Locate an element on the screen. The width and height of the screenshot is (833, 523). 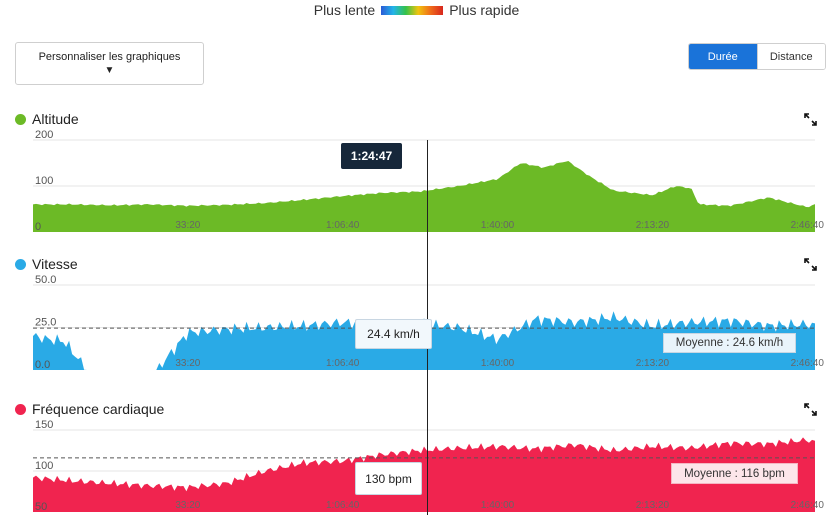
speed-color-dot is located at coordinates (20, 264).